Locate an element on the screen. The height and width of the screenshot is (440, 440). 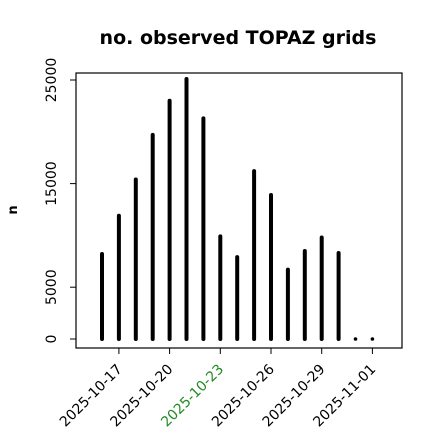
y-tick-label: 5000 is located at coordinates (52, 287).